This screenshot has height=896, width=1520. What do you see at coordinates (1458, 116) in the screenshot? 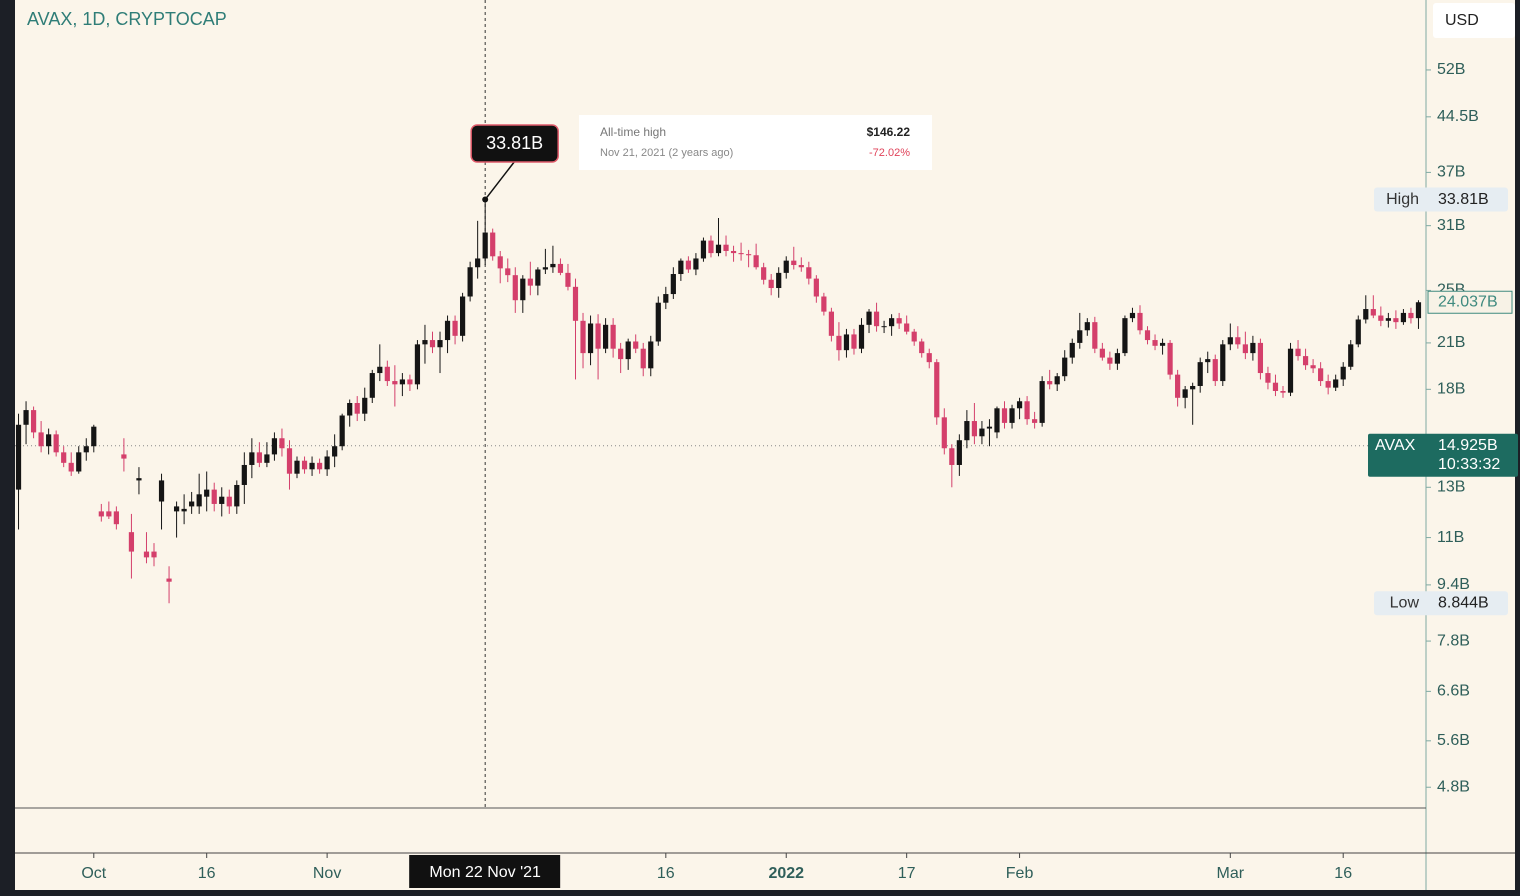
I see `y-tick-label: 44.5B` at bounding box center [1458, 116].